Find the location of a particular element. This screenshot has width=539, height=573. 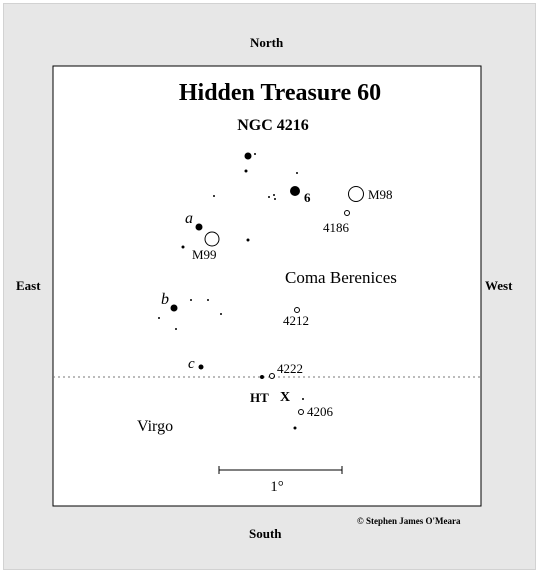

target-marker: X is located at coordinates (285, 397).